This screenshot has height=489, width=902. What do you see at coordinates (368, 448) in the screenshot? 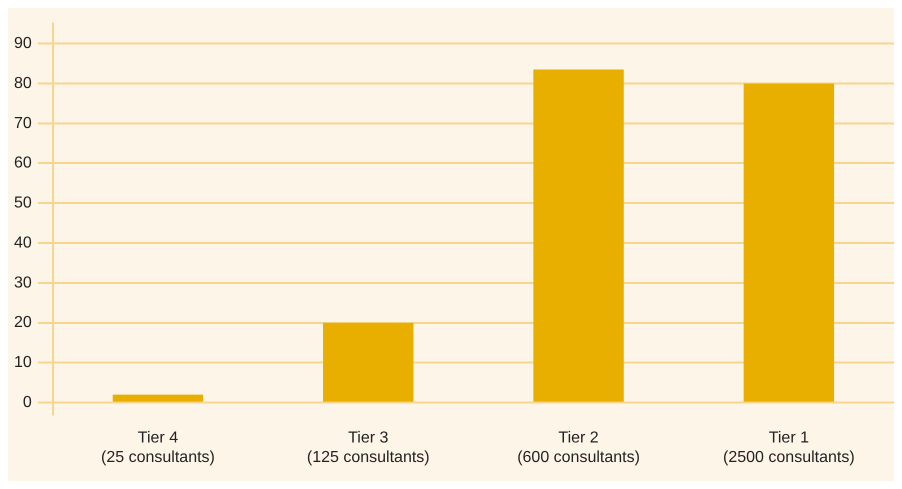
I see `x-tick-label: Tier 3 (125 consultants)` at bounding box center [368, 448].